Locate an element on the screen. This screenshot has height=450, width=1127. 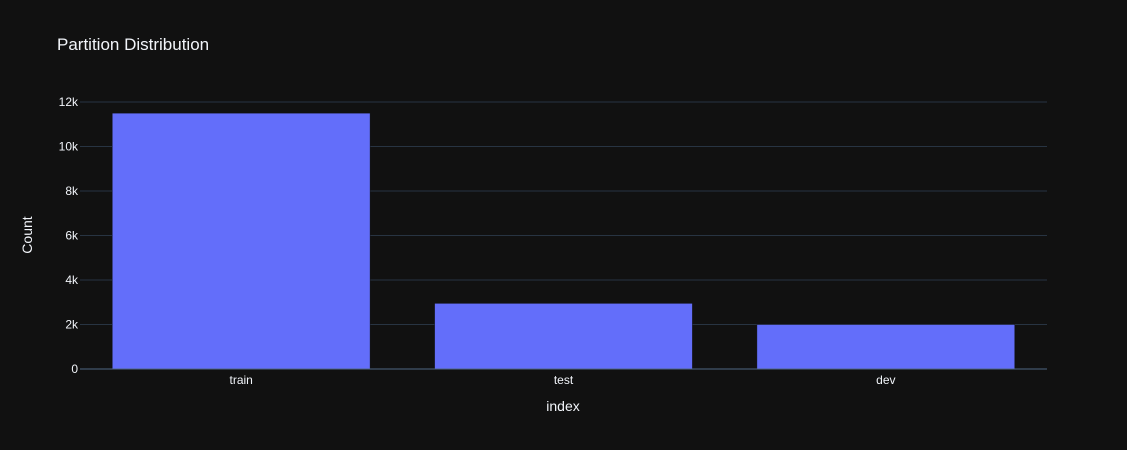
bar-test is located at coordinates (563, 336).